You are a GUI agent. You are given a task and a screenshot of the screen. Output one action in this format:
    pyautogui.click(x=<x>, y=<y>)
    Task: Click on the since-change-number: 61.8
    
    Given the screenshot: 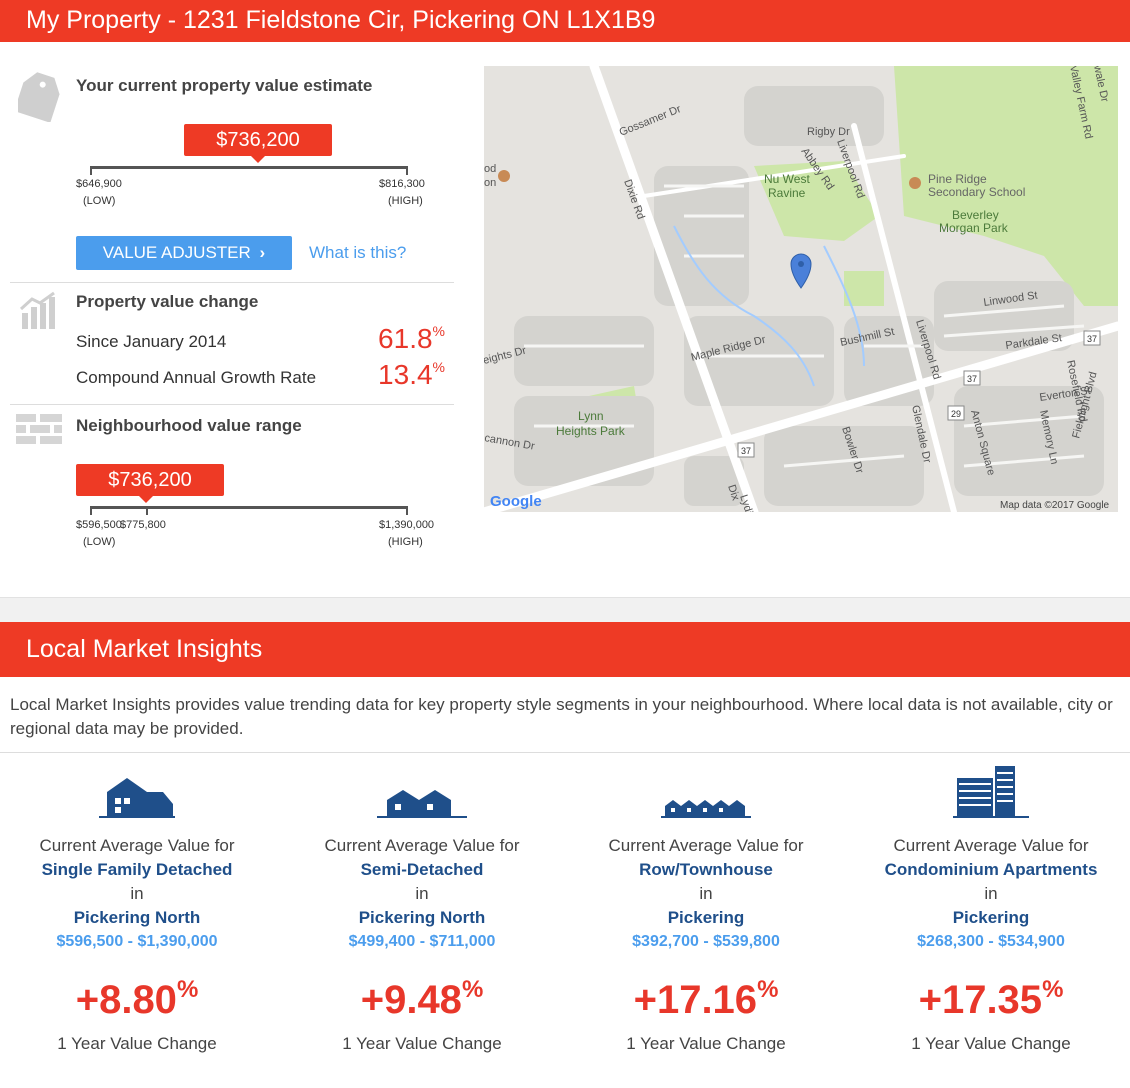 What is the action you would take?
    pyautogui.click(x=405, y=338)
    